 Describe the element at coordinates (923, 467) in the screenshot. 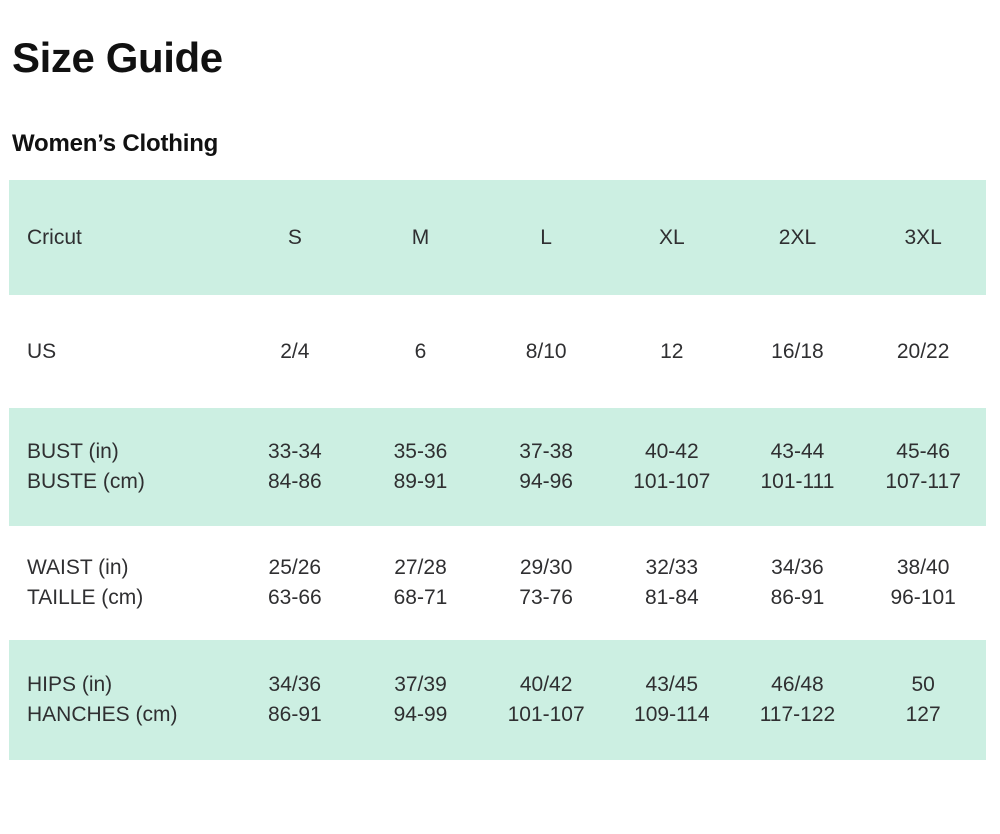

I see `table-cell-bust-3xl: 45-46 107-117` at that location.